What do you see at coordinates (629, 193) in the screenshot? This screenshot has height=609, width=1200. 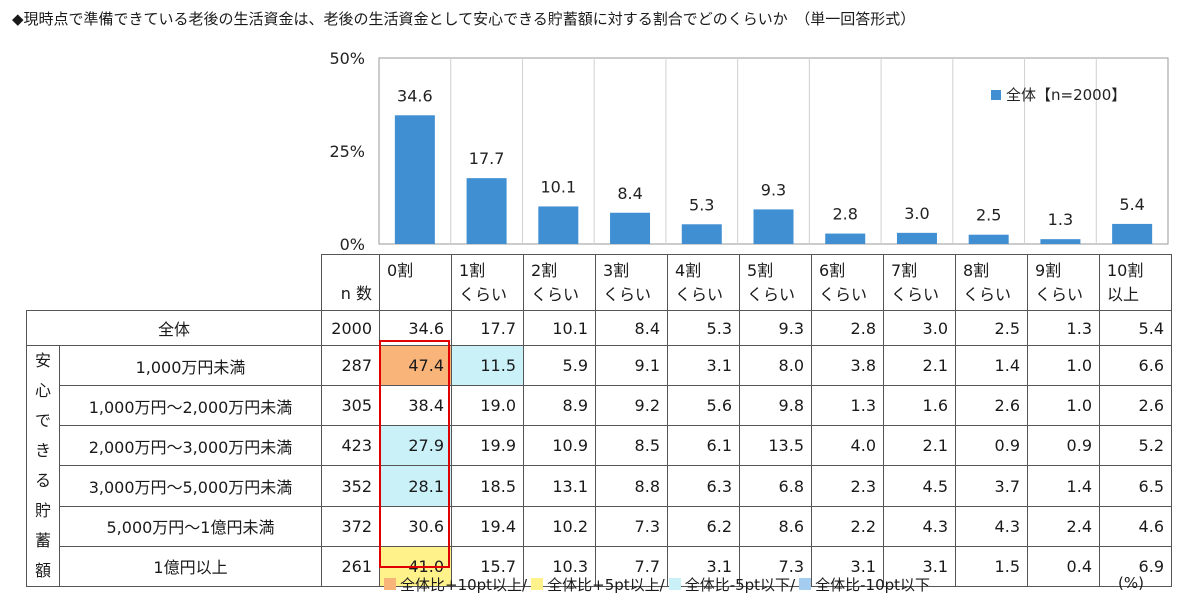 I see `bar-value-label: 8.4` at bounding box center [629, 193].